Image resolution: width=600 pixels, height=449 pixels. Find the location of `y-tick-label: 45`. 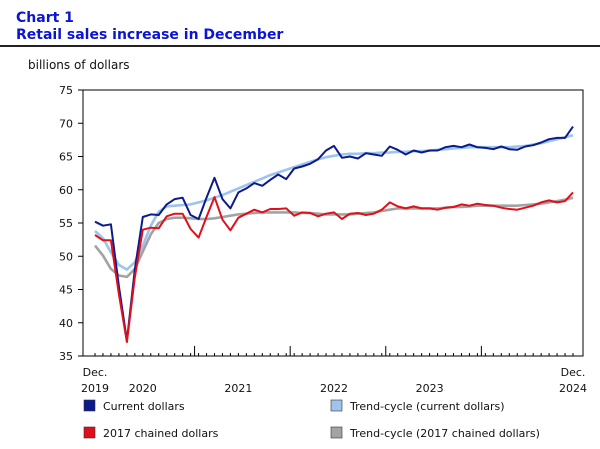

y-tick-label: 45 is located at coordinates (66, 290).